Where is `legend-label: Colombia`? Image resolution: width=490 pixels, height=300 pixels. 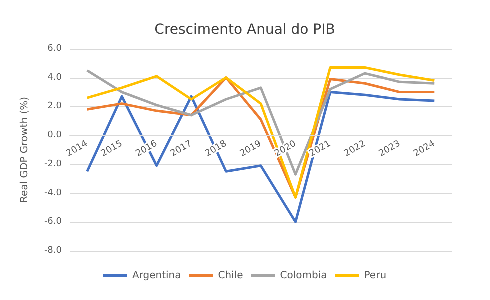
legend-label: Colombia is located at coordinates (304, 276).